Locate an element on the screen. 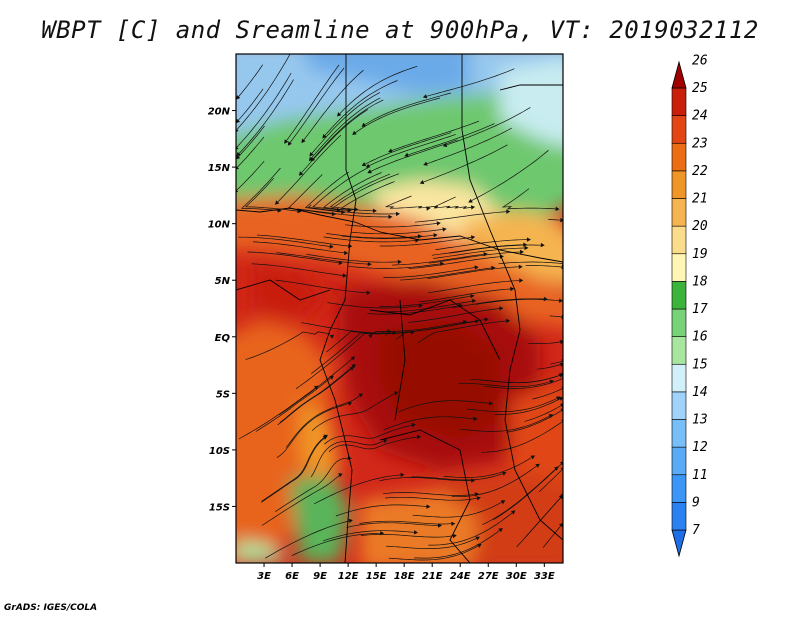  lon-tick-label: 6E is located at coordinates (292, 576).